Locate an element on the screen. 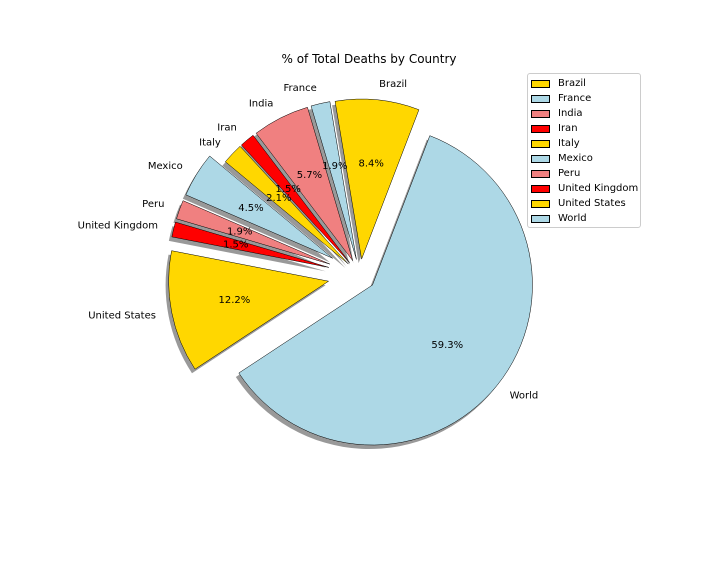 The height and width of the screenshot is (576, 720). pie-slice-united-states is located at coordinates (248, 310).